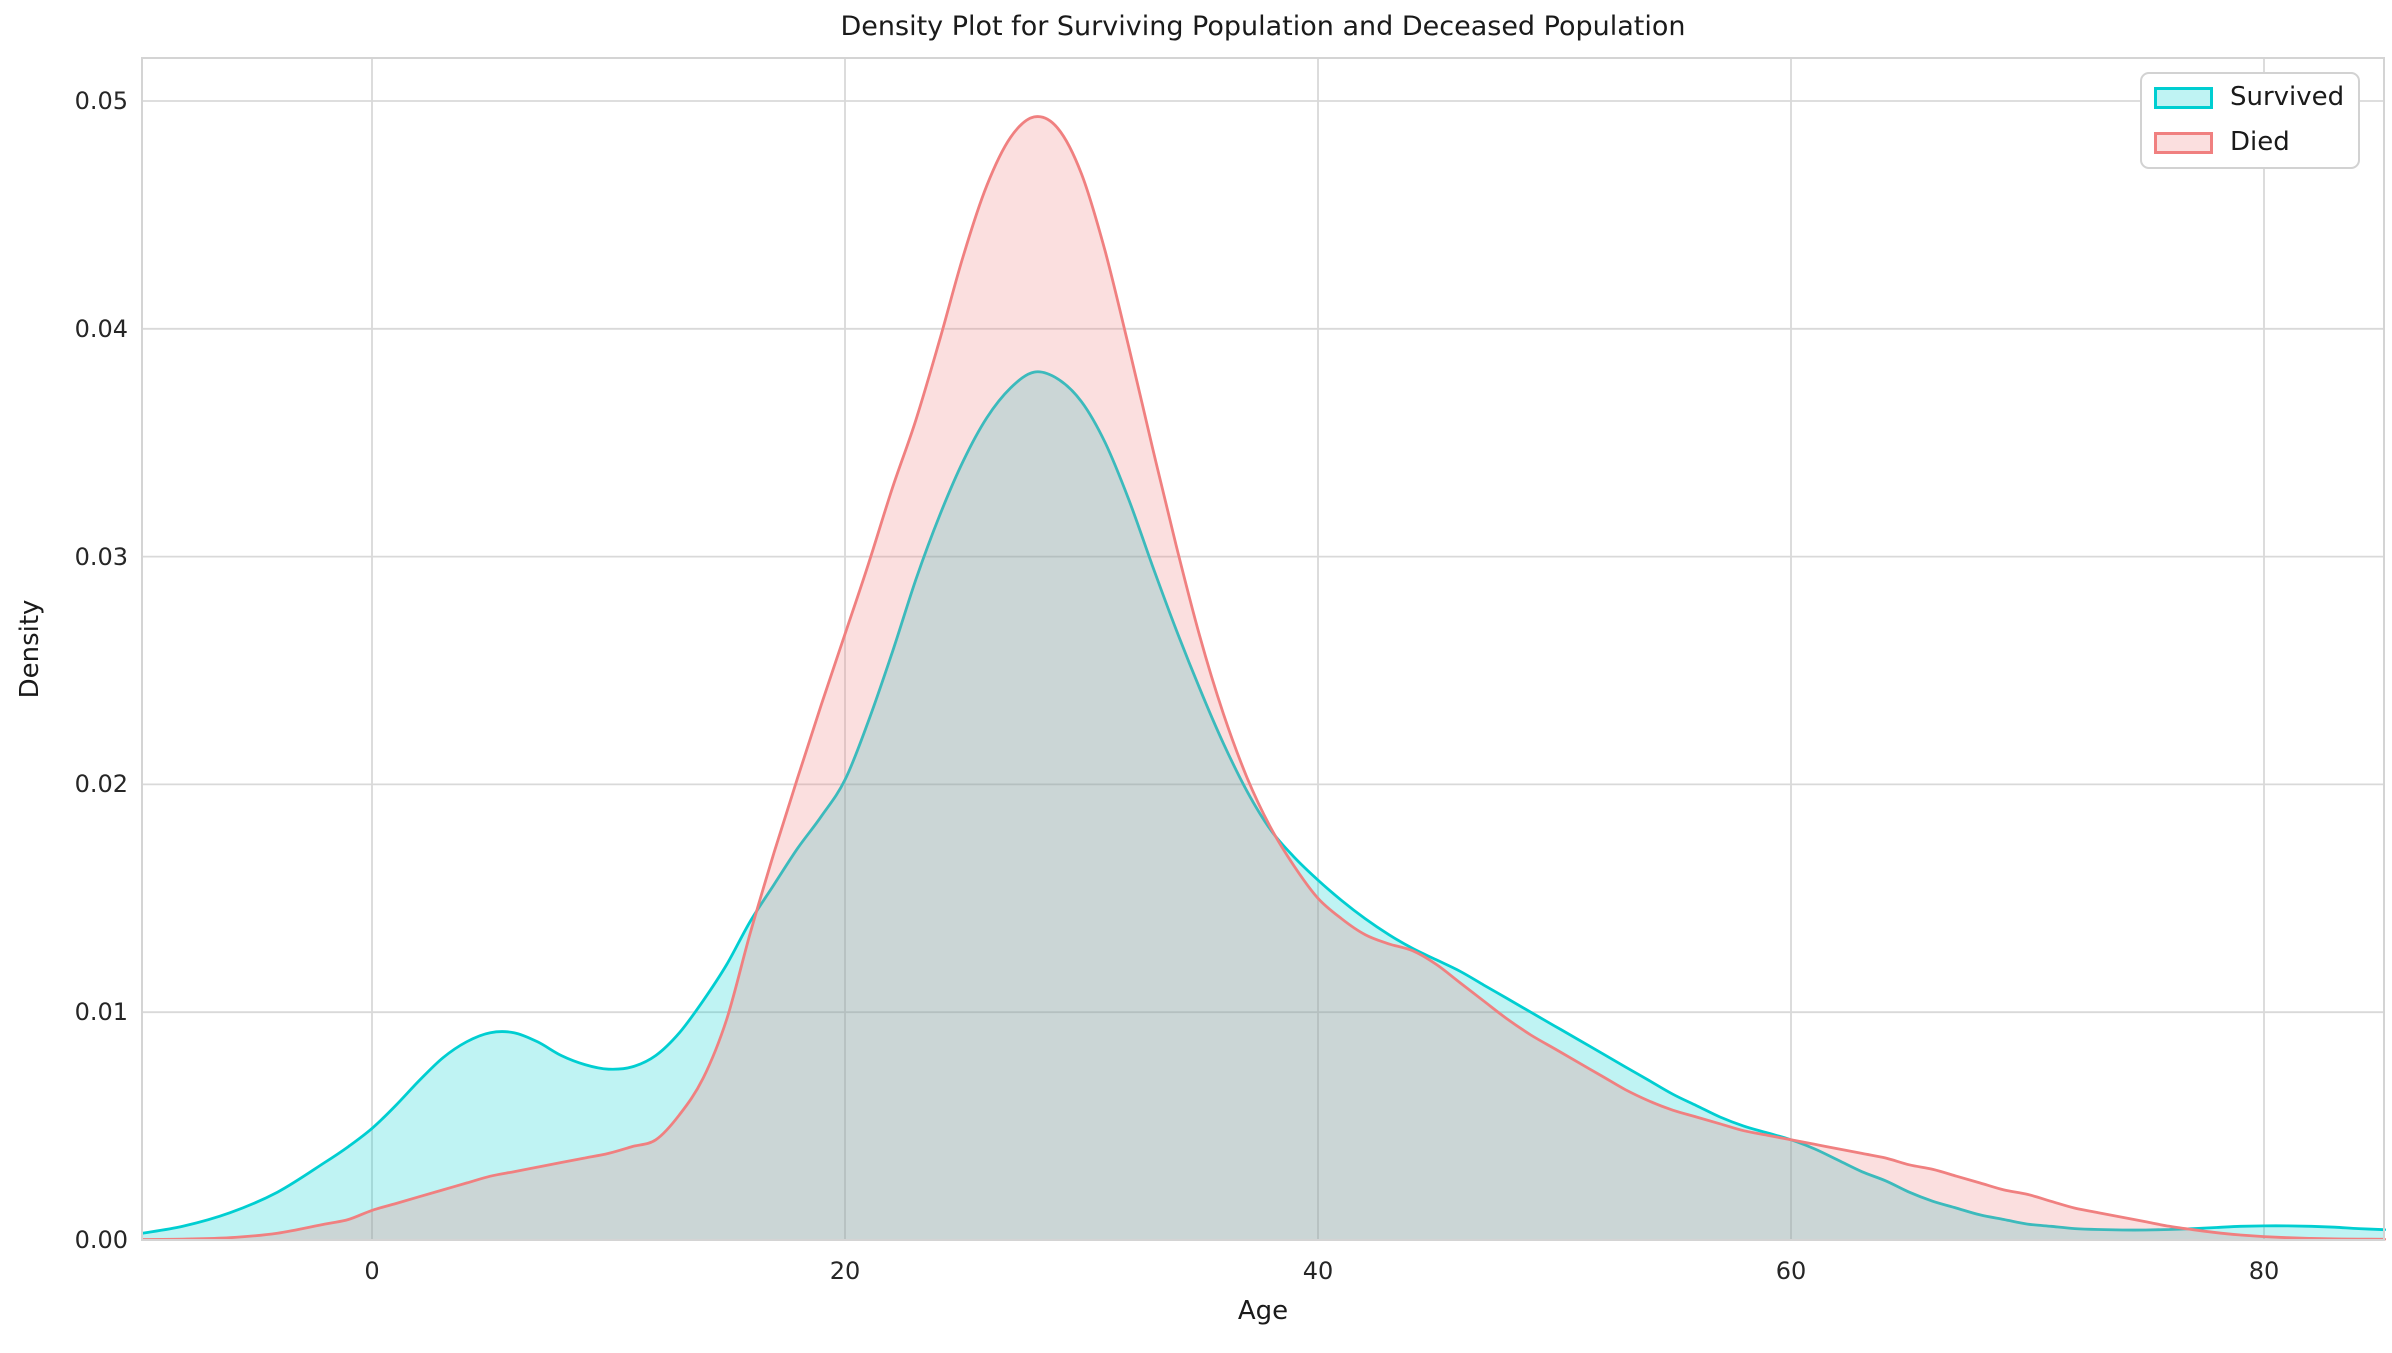  What do you see at coordinates (30, 649) in the screenshot?
I see `y-axis-label: Density` at bounding box center [30, 649].